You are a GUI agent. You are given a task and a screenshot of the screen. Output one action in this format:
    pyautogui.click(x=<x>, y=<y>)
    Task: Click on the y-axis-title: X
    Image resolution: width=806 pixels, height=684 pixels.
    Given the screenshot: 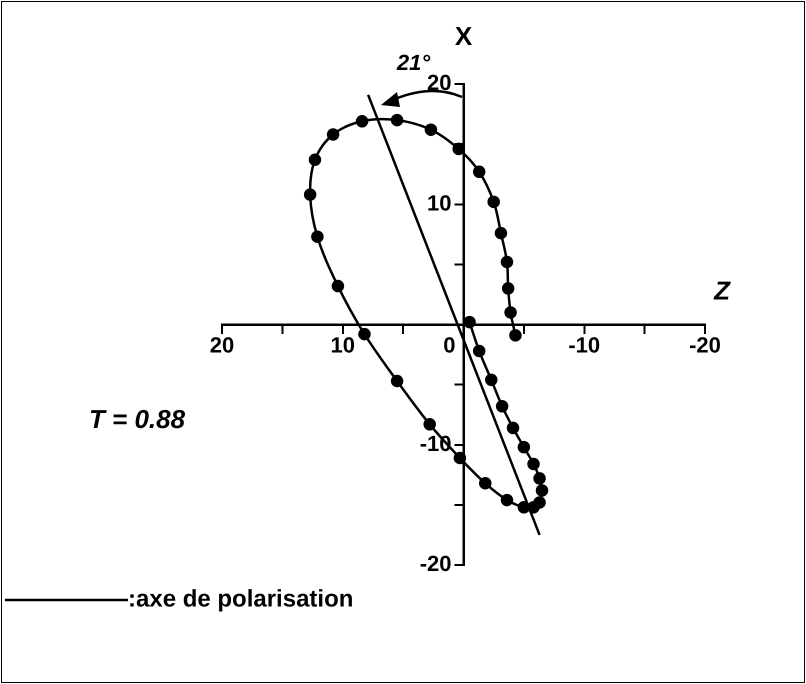 What is the action you would take?
    pyautogui.click(x=463, y=36)
    